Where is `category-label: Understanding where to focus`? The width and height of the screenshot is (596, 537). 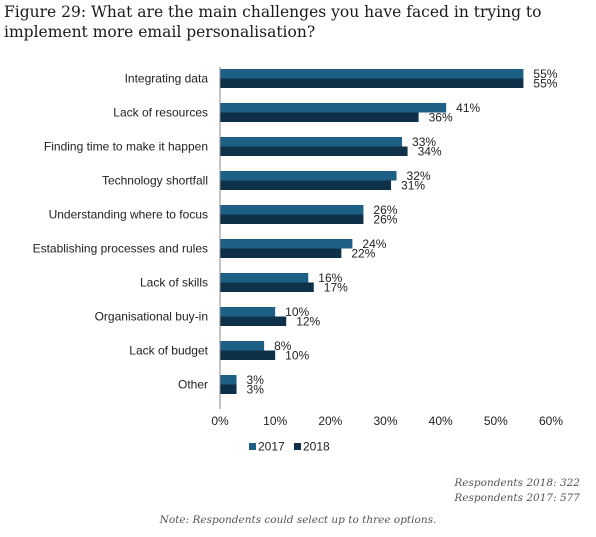
category-label: Understanding where to focus is located at coordinates (128, 215).